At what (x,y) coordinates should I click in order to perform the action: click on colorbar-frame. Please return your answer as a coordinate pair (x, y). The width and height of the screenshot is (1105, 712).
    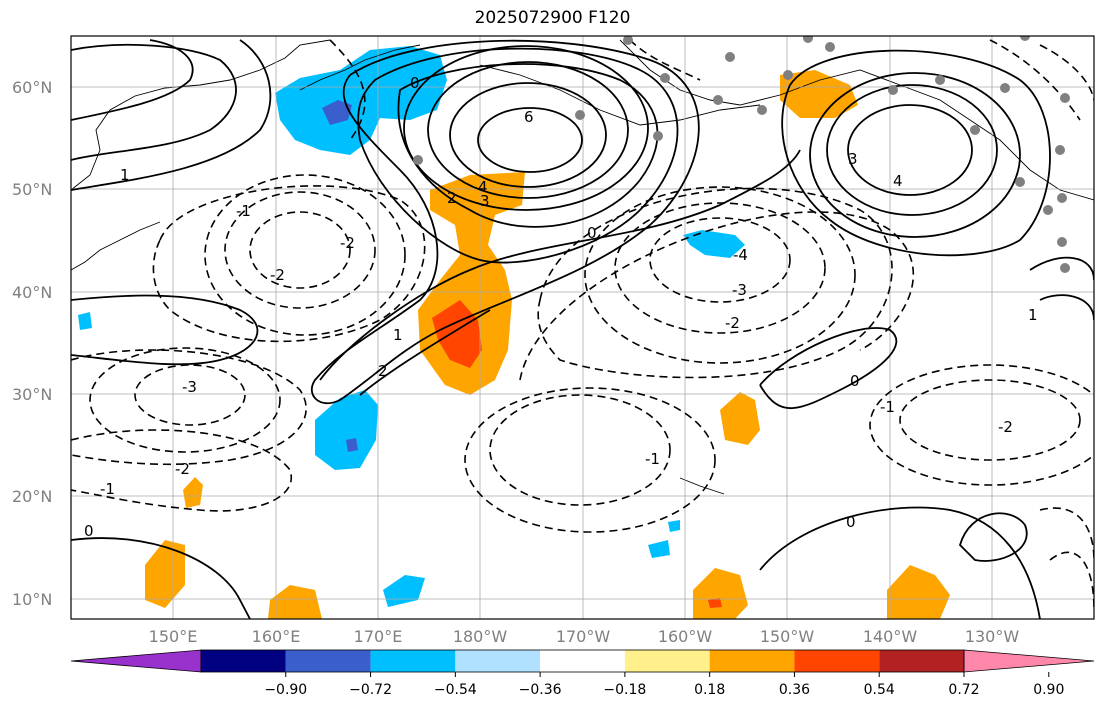
    Looking at the image, I should click on (582, 661).